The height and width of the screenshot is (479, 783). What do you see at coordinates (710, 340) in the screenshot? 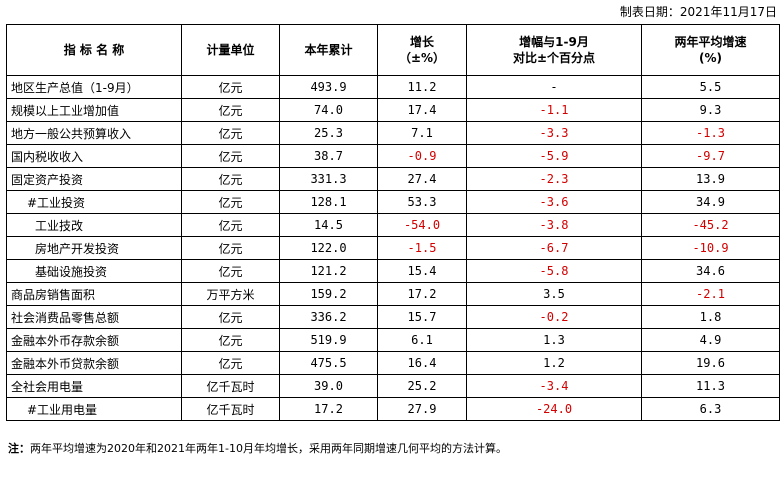
I see `row-avg: 4.9` at bounding box center [710, 340].